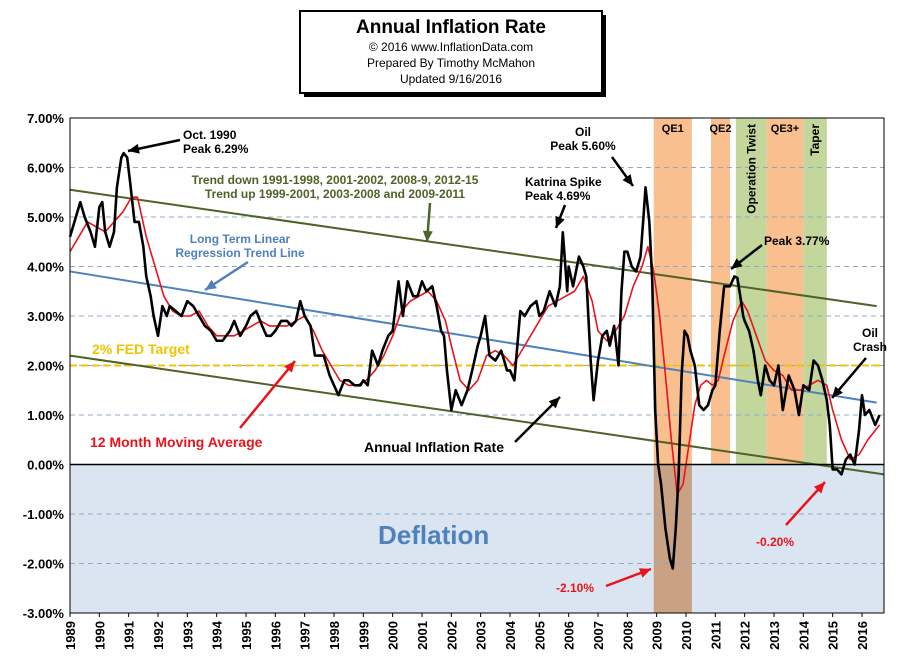 The width and height of the screenshot is (911, 662). What do you see at coordinates (211, 284) in the screenshot?
I see `arrow-long-term-trend-head` at bounding box center [211, 284].